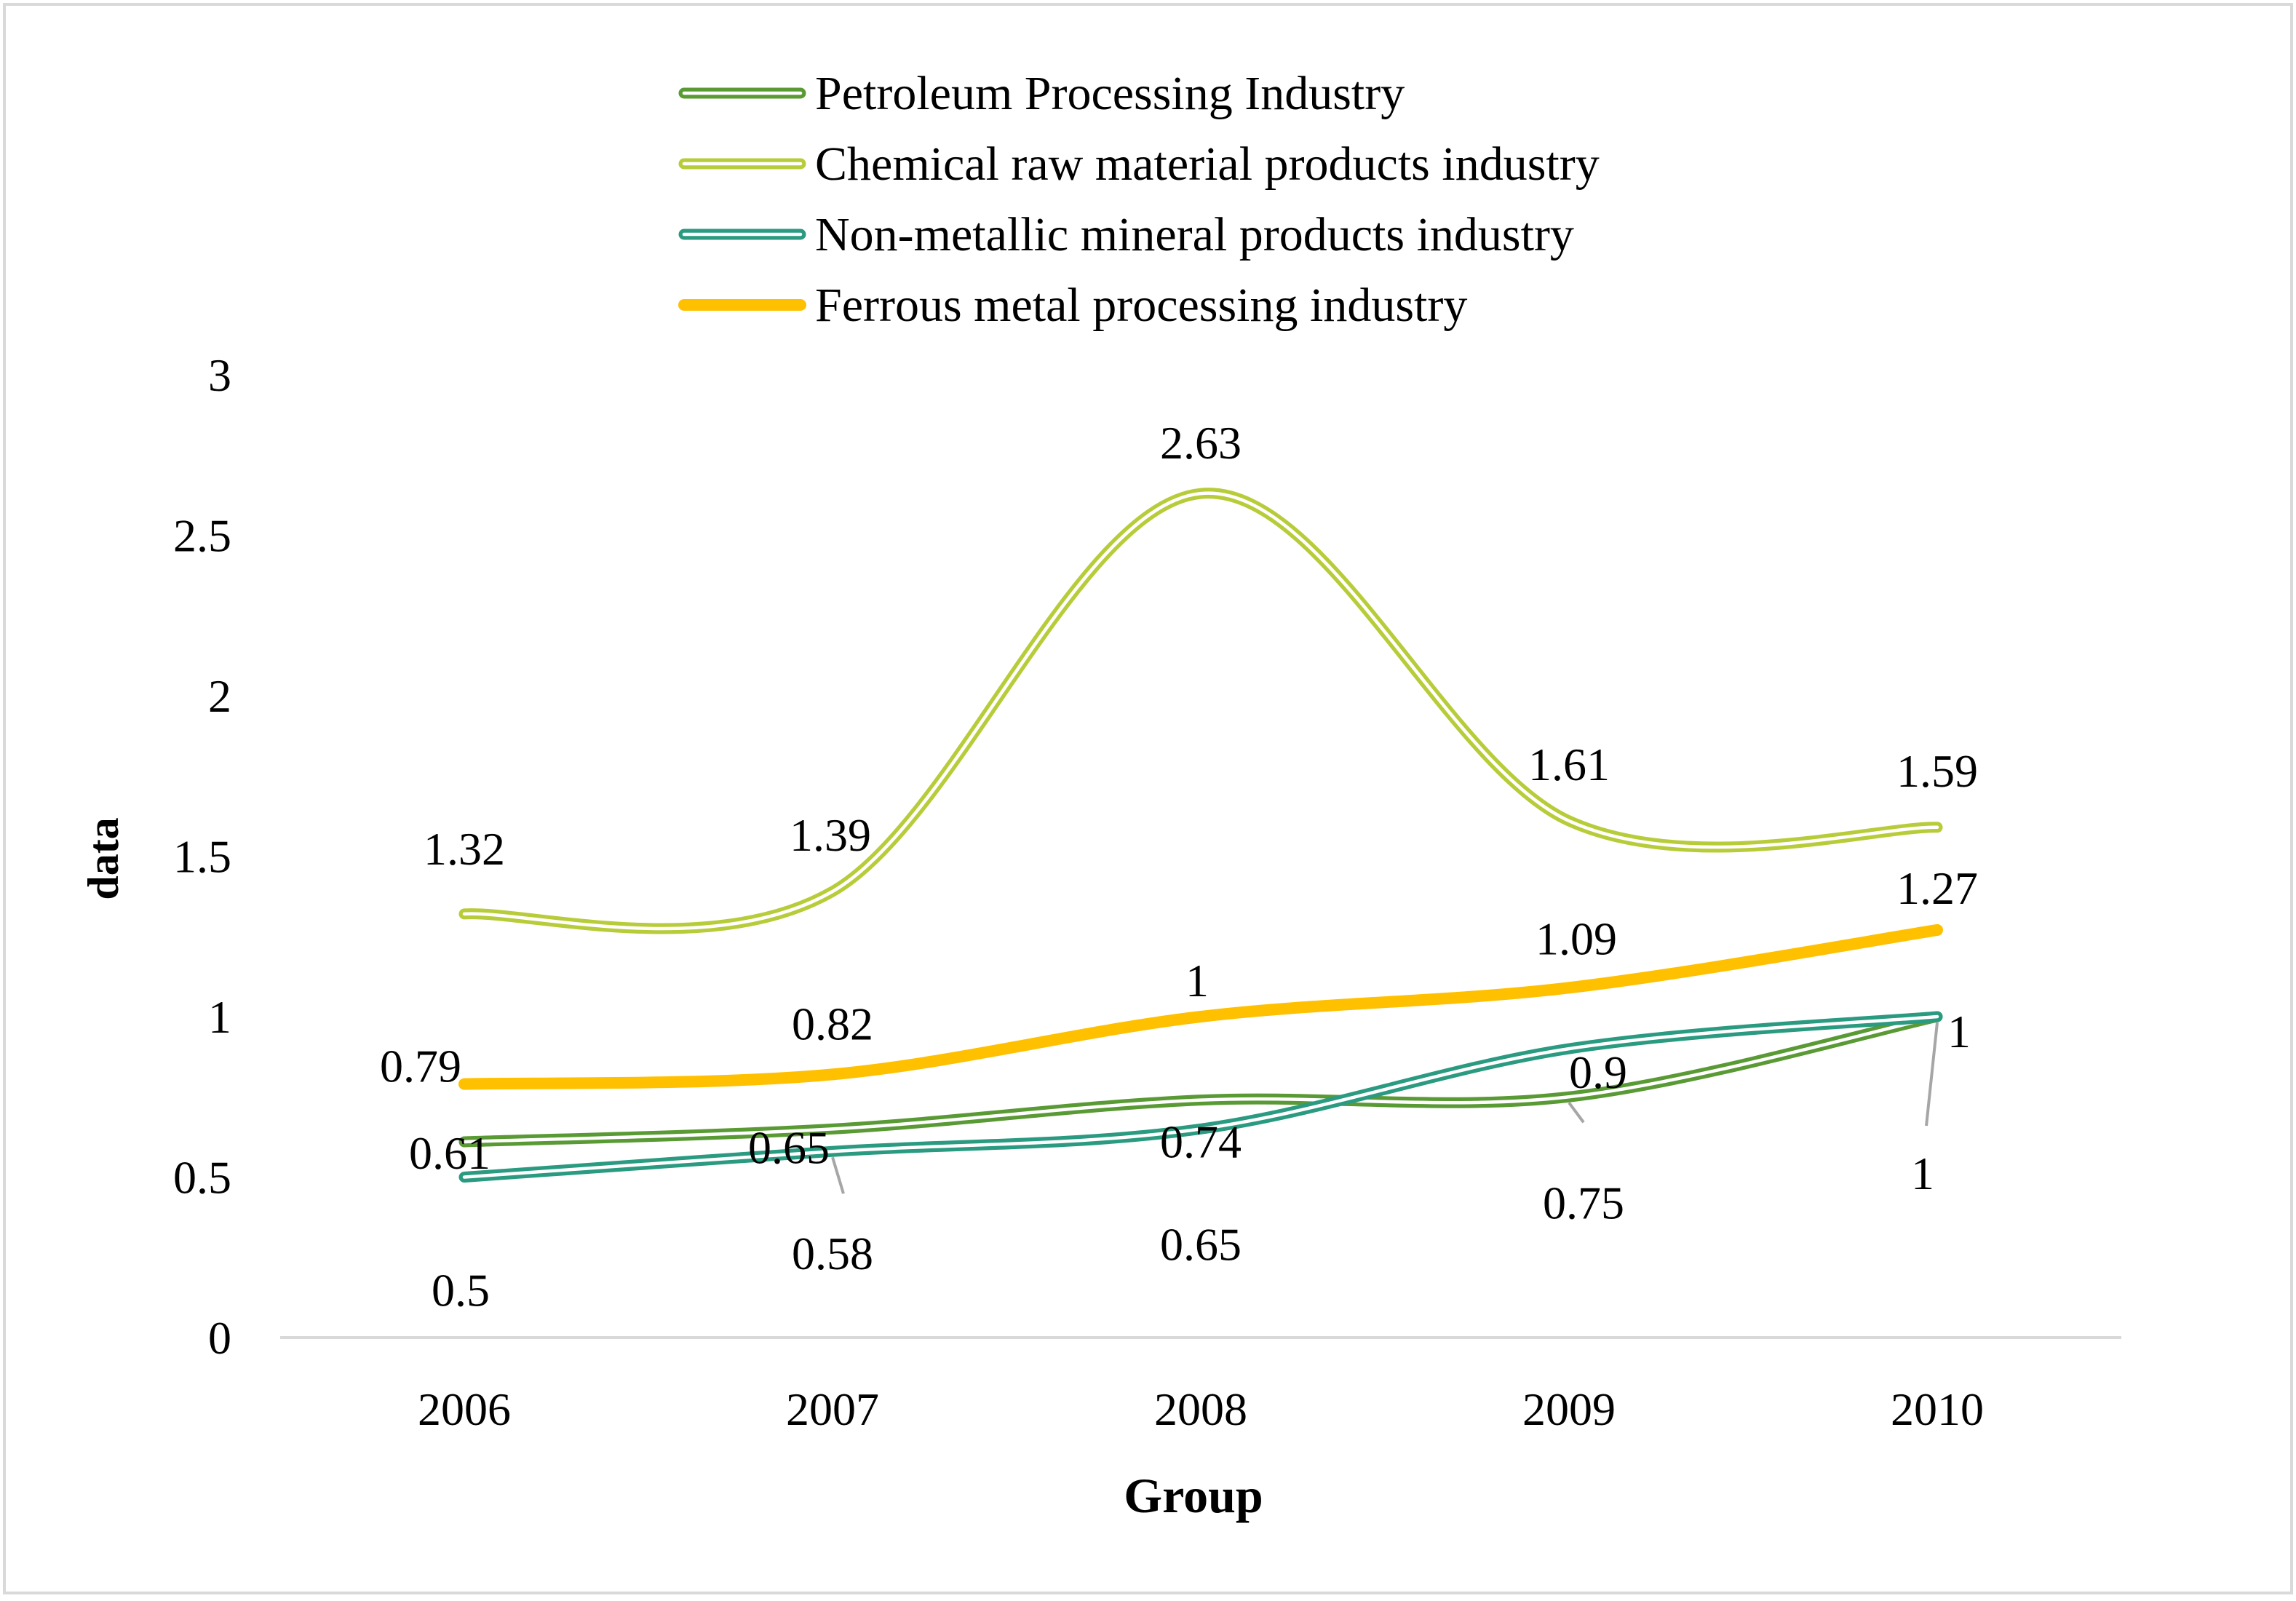  Describe the element at coordinates (1385, 1108) in the screenshot. I see `label-leader-lines` at that location.